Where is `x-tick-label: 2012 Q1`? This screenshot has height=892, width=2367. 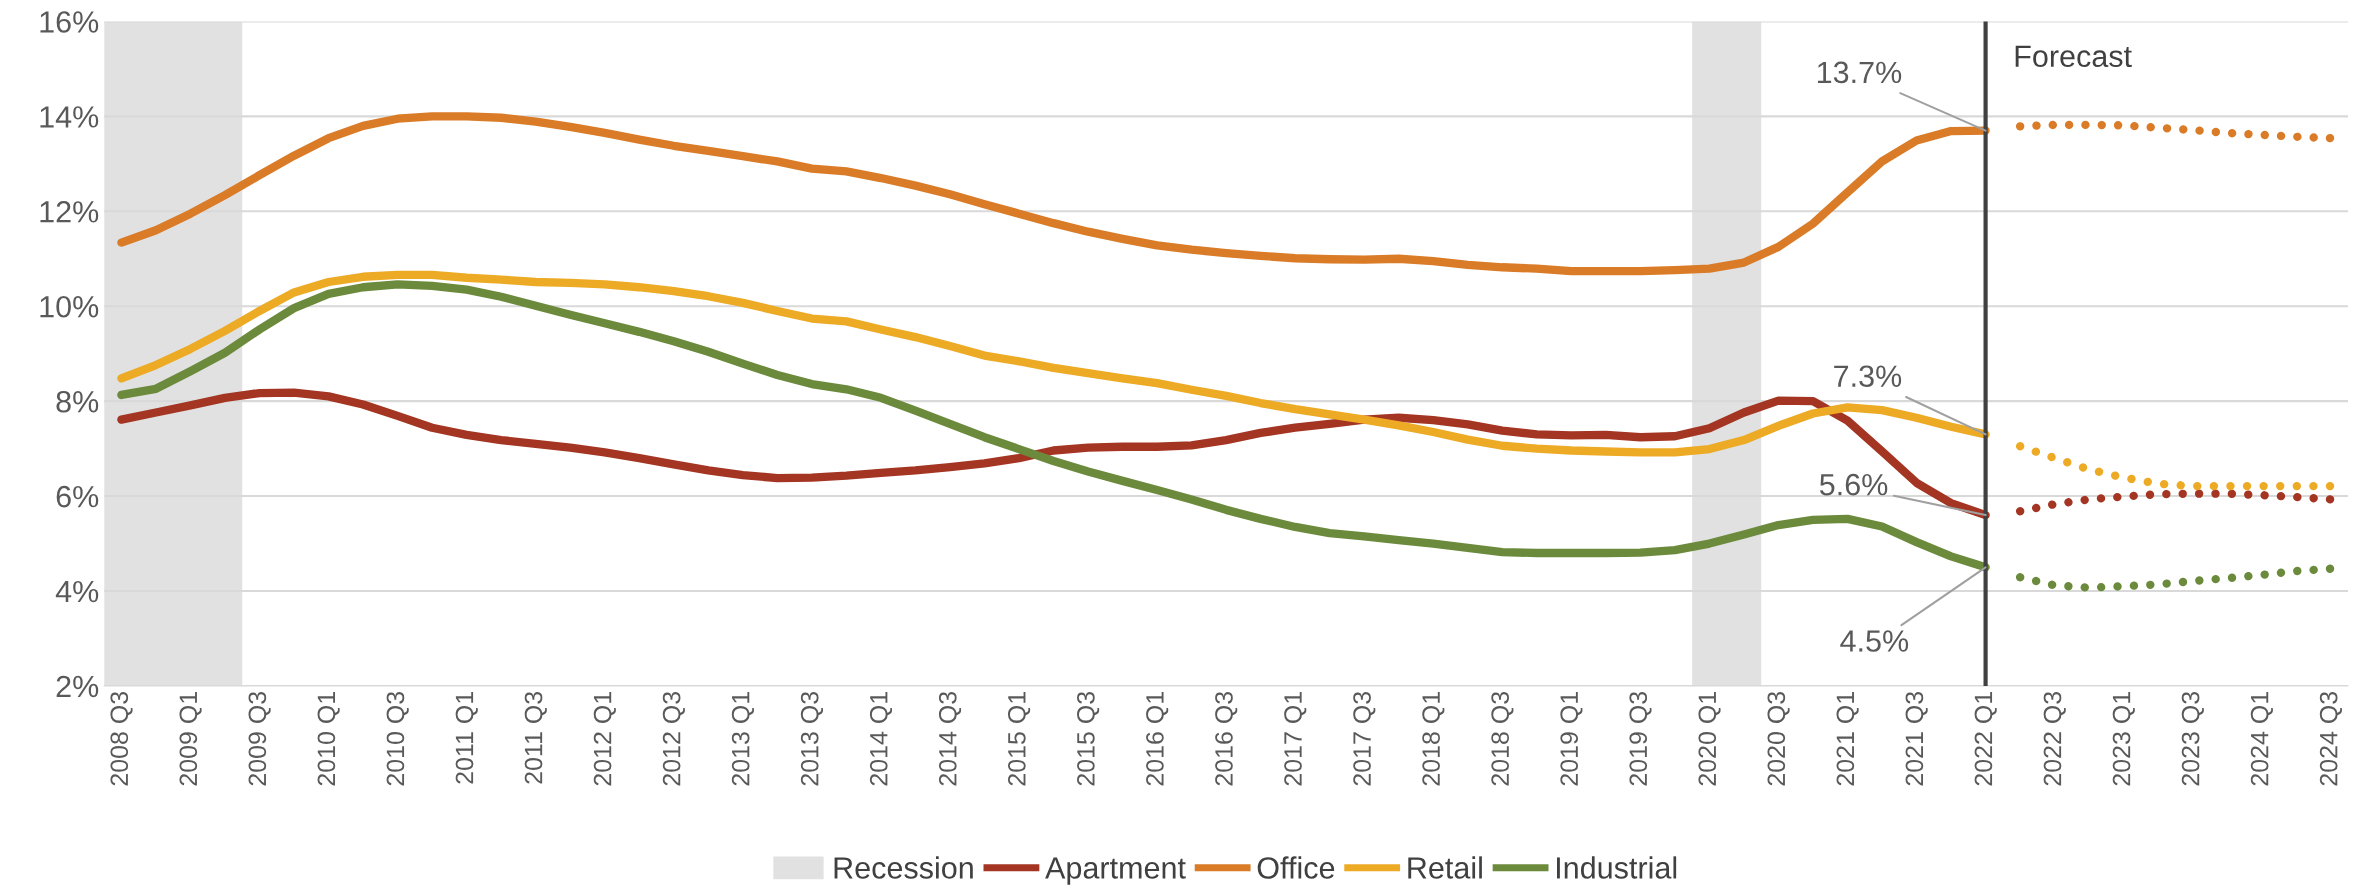 x-tick-label: 2012 Q1 is located at coordinates (604, 739).